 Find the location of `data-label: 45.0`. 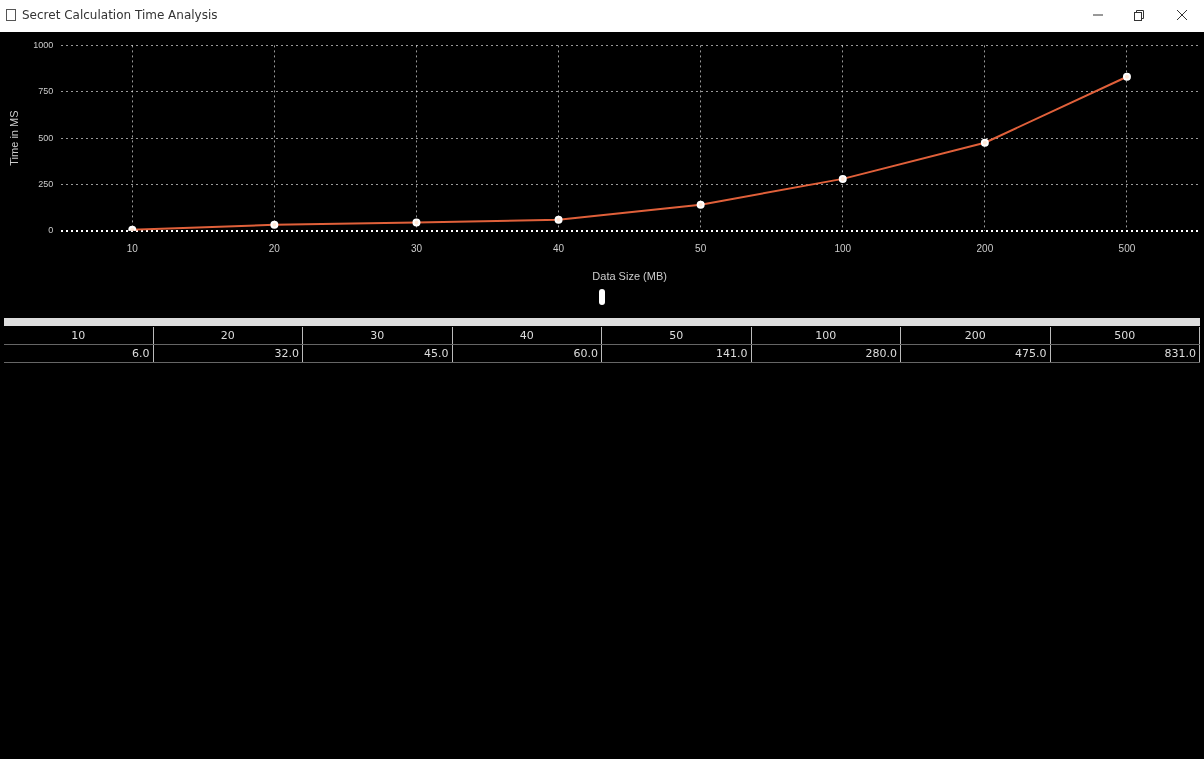

data-label: 45.0 is located at coordinates (378, 353).